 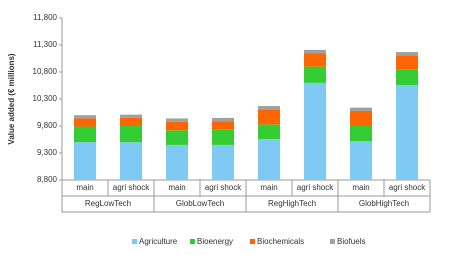 What do you see at coordinates (200, 203) in the screenshot?
I see `group-label: GlobLowTech` at bounding box center [200, 203].